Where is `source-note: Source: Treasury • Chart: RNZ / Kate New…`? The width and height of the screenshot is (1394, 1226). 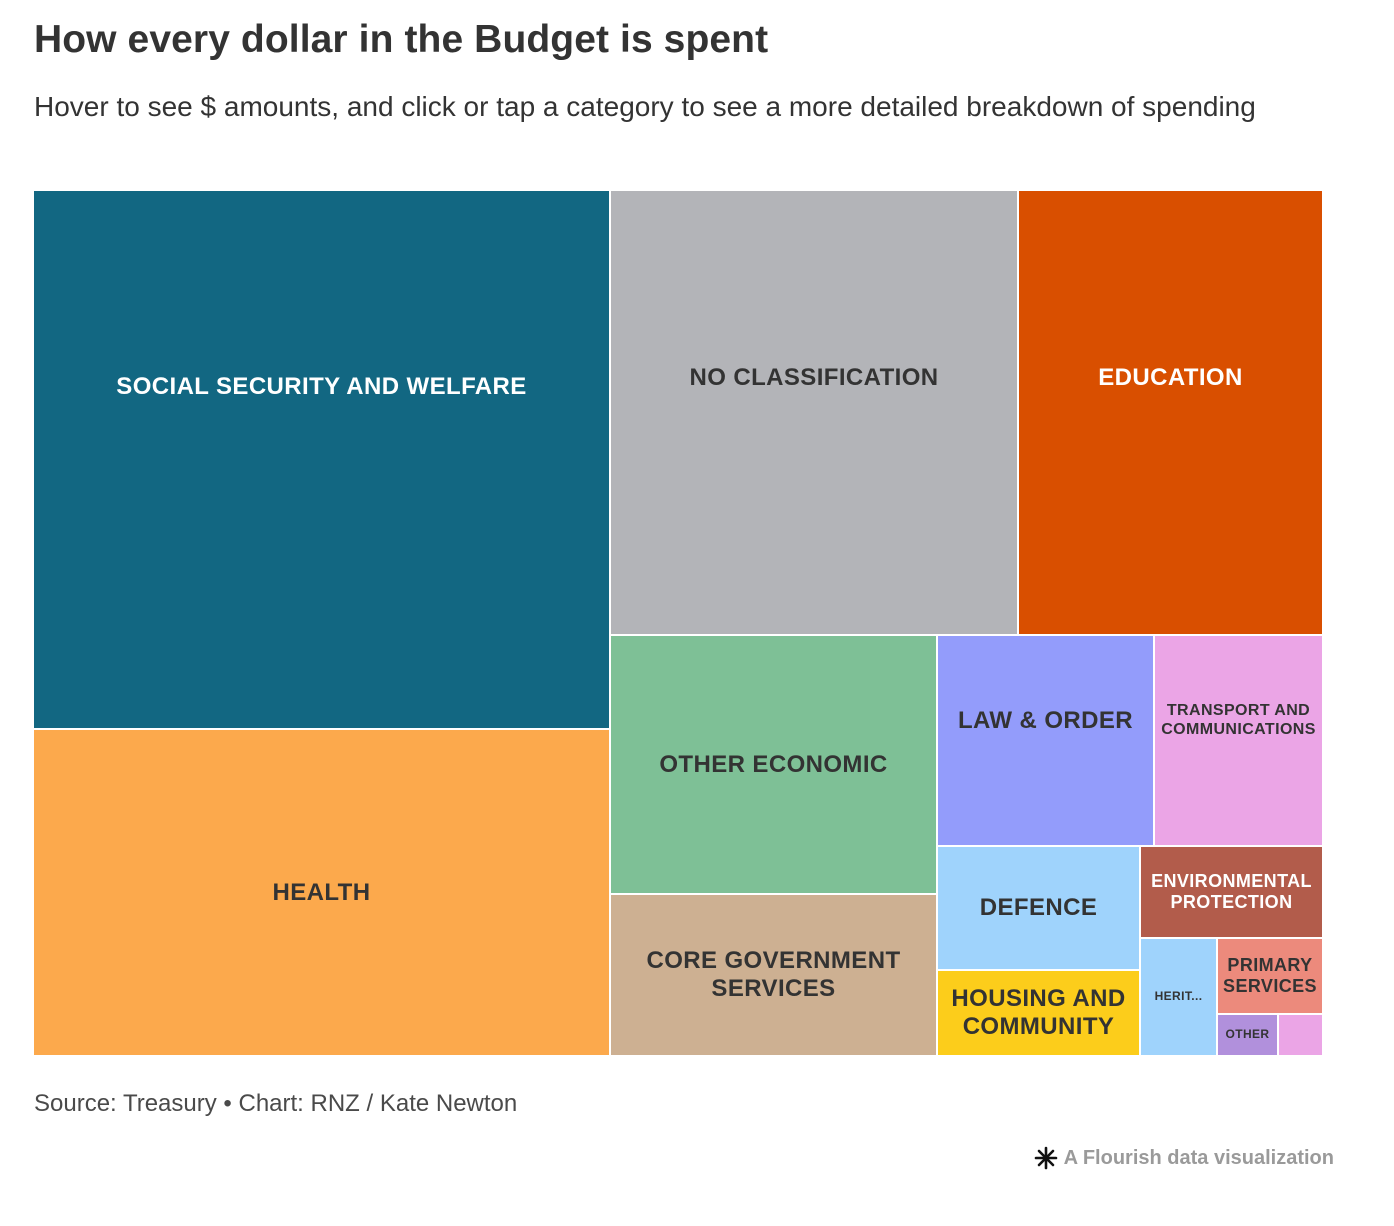 source-note: Source: Treasury • Chart: RNZ / Kate New… is located at coordinates (276, 1103).